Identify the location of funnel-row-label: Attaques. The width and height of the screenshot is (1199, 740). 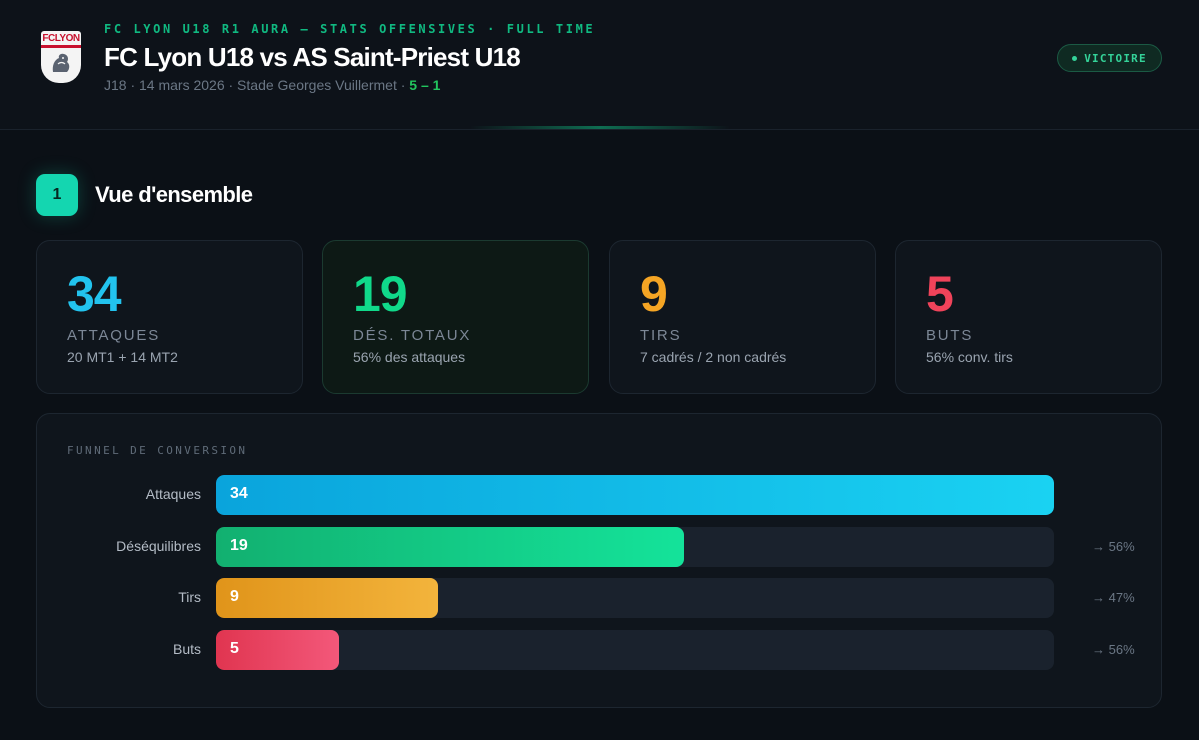
(173, 494).